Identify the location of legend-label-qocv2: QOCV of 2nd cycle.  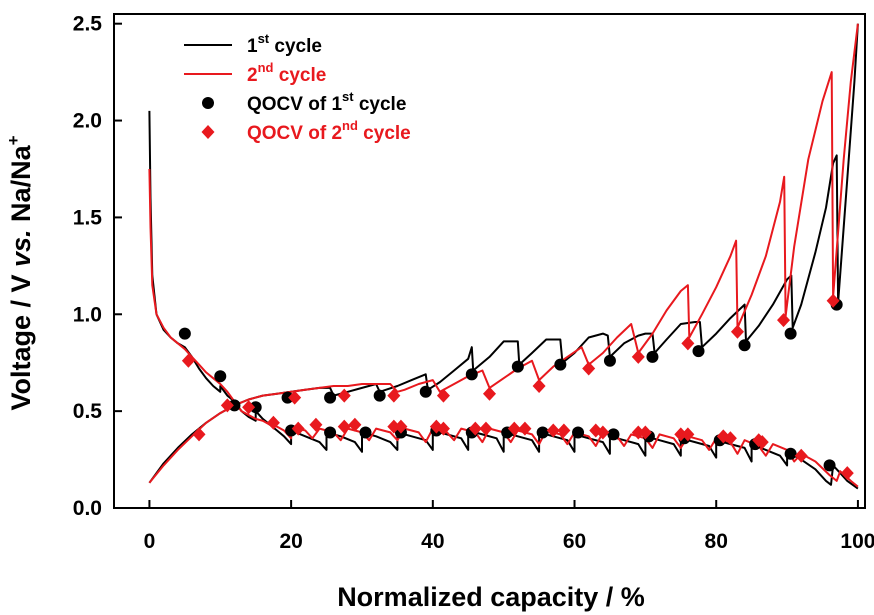
(329, 131).